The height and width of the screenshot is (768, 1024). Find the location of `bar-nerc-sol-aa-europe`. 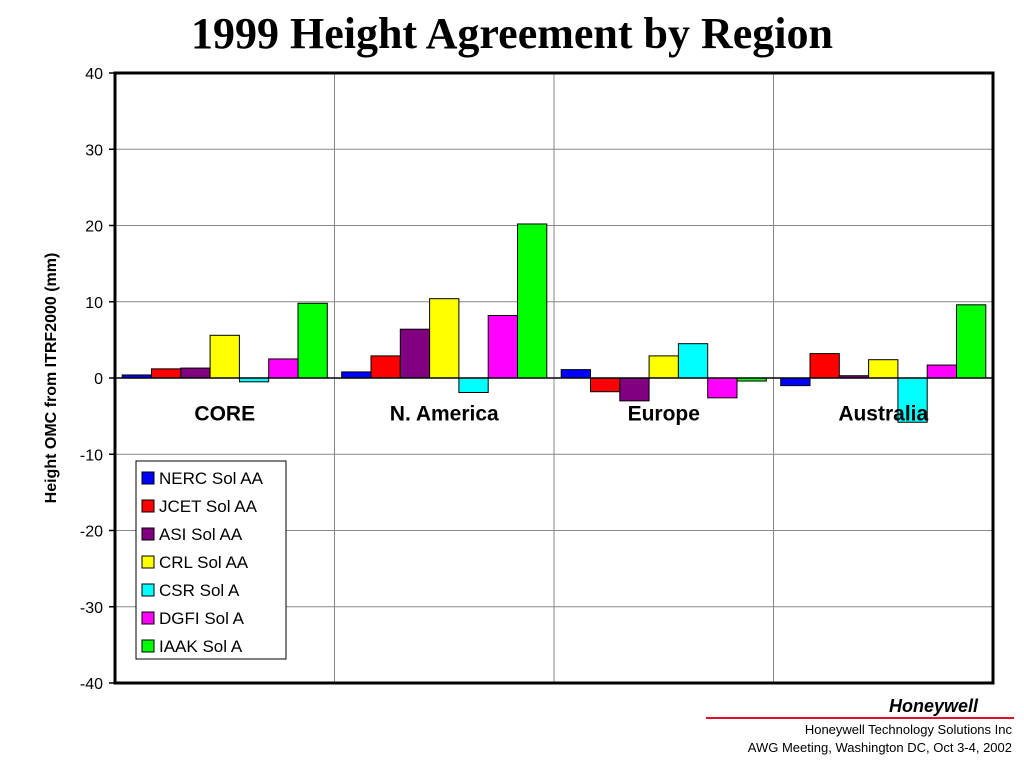

bar-nerc-sol-aa-europe is located at coordinates (576, 374).